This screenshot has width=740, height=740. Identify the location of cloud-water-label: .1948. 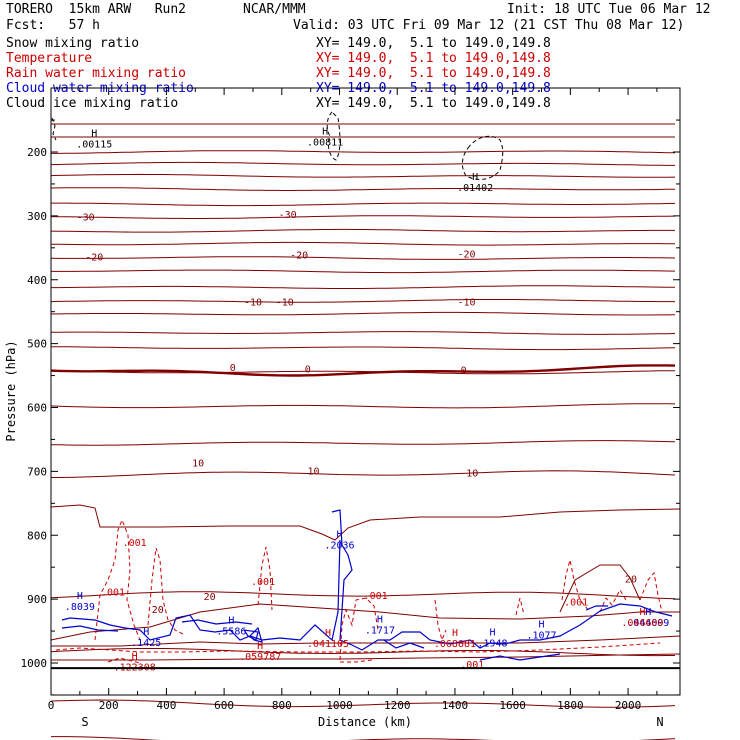
(492, 643).